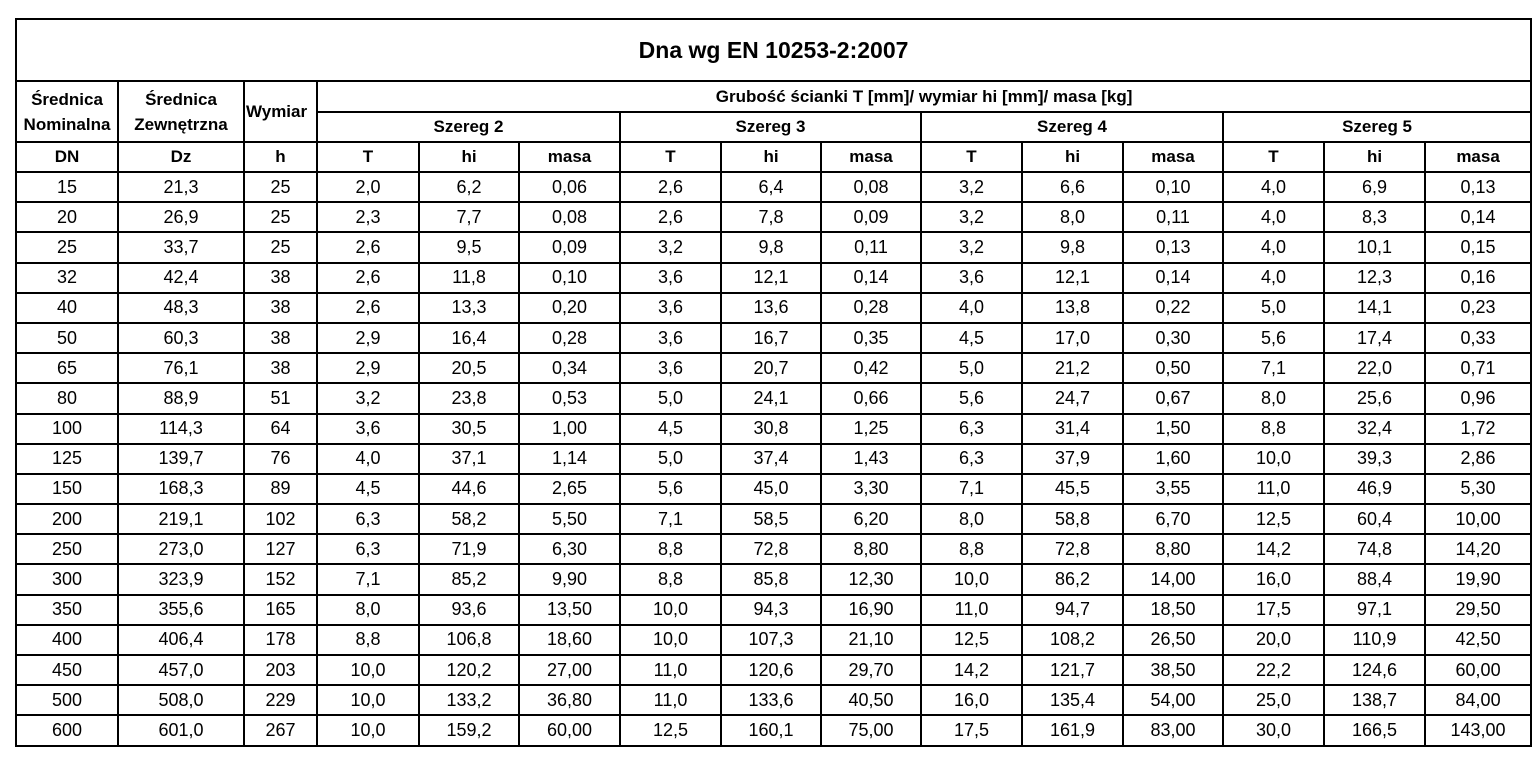 This screenshot has width=1535, height=761. Describe the element at coordinates (469, 519) in the screenshot. I see `table-cell: 58,2` at that location.